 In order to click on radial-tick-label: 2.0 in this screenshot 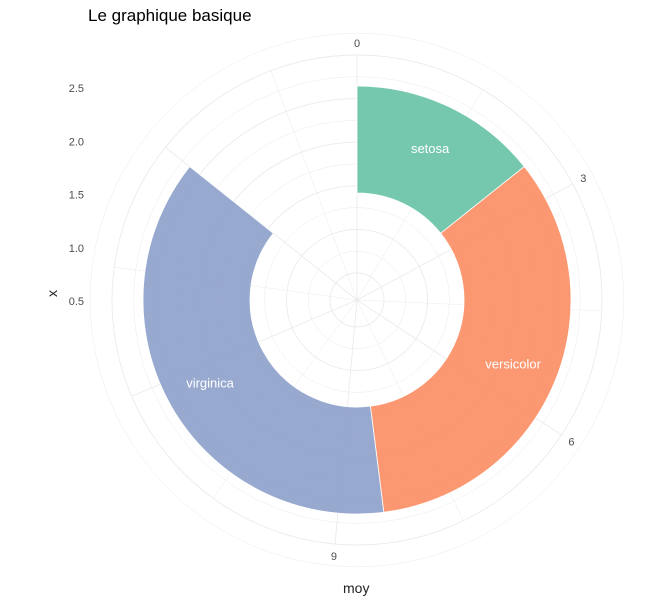, I will do `click(76, 142)`.